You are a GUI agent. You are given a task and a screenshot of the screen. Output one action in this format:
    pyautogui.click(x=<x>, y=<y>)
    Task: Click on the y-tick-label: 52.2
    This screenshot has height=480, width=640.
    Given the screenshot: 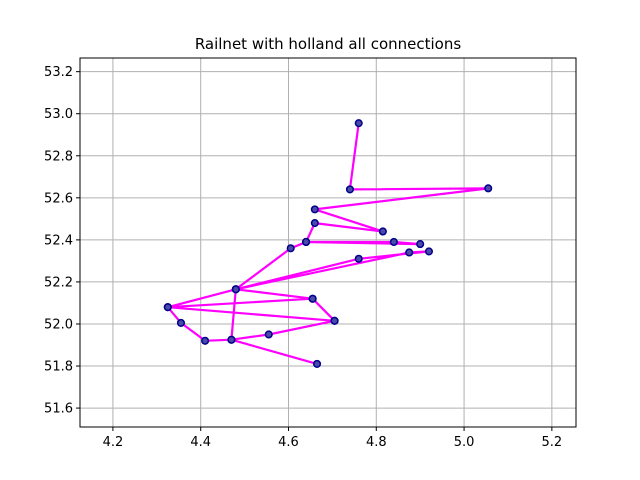 What is the action you would take?
    pyautogui.click(x=58, y=282)
    